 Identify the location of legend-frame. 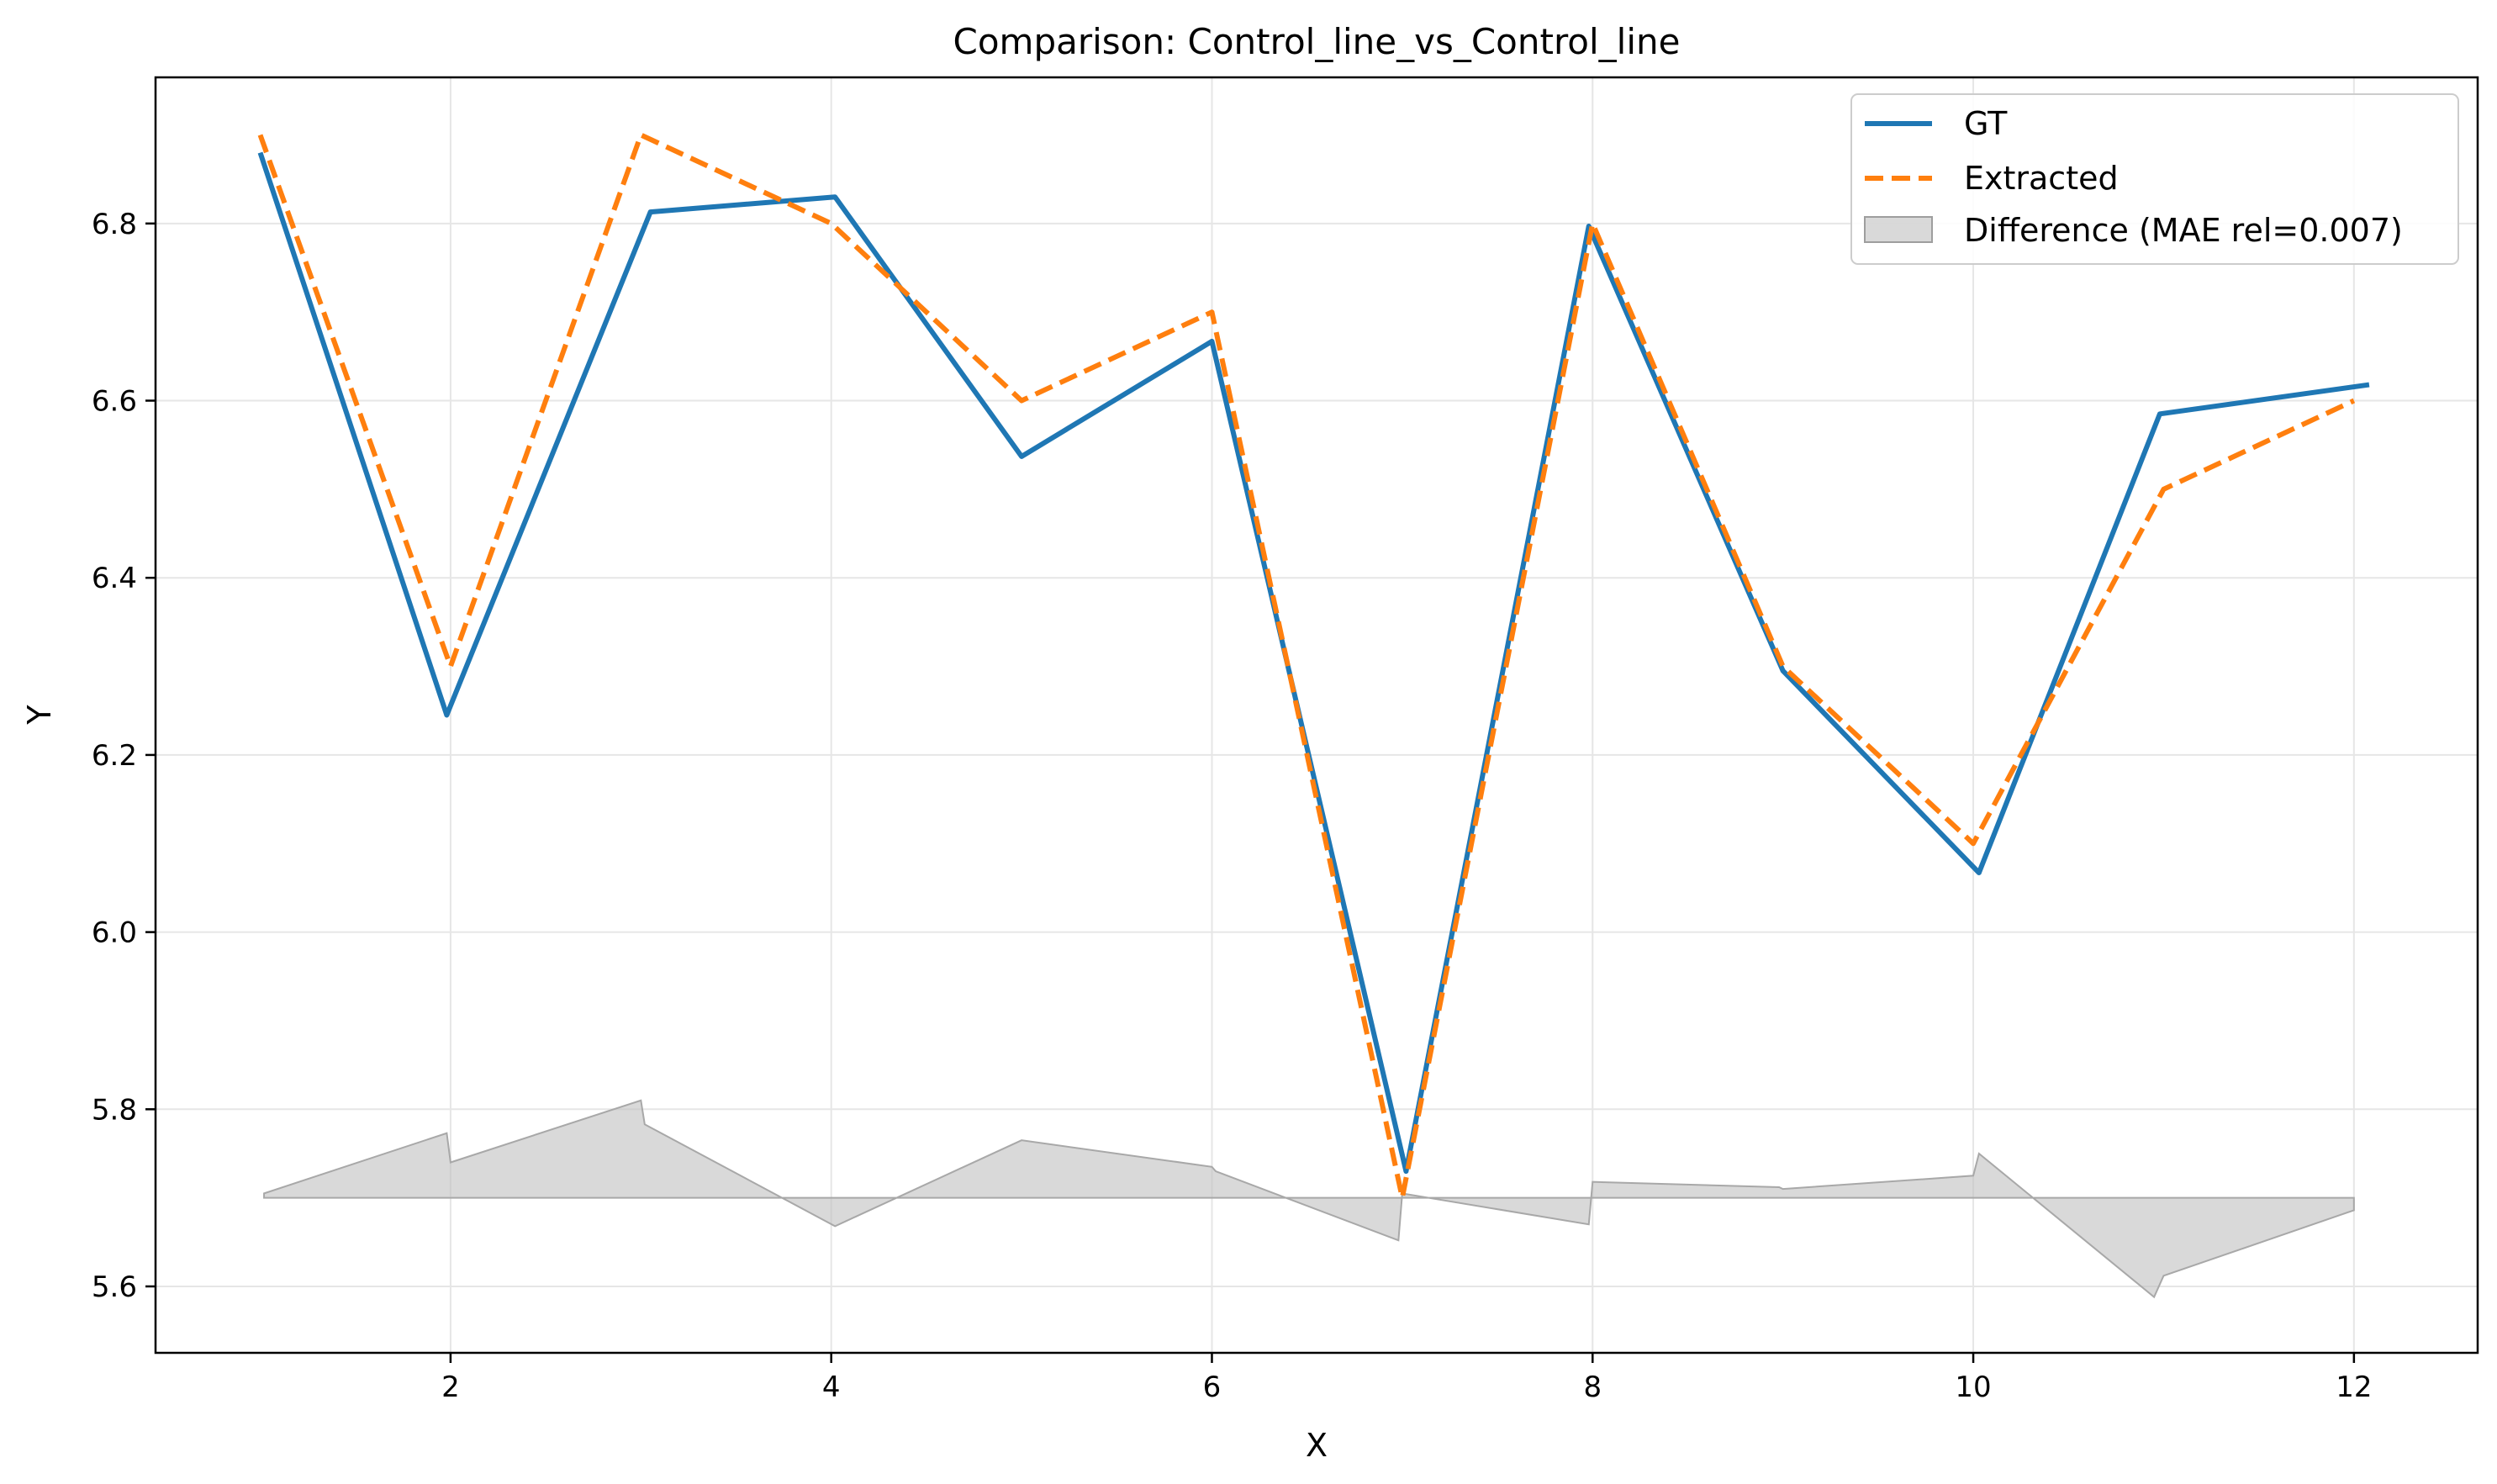
(2154, 179).